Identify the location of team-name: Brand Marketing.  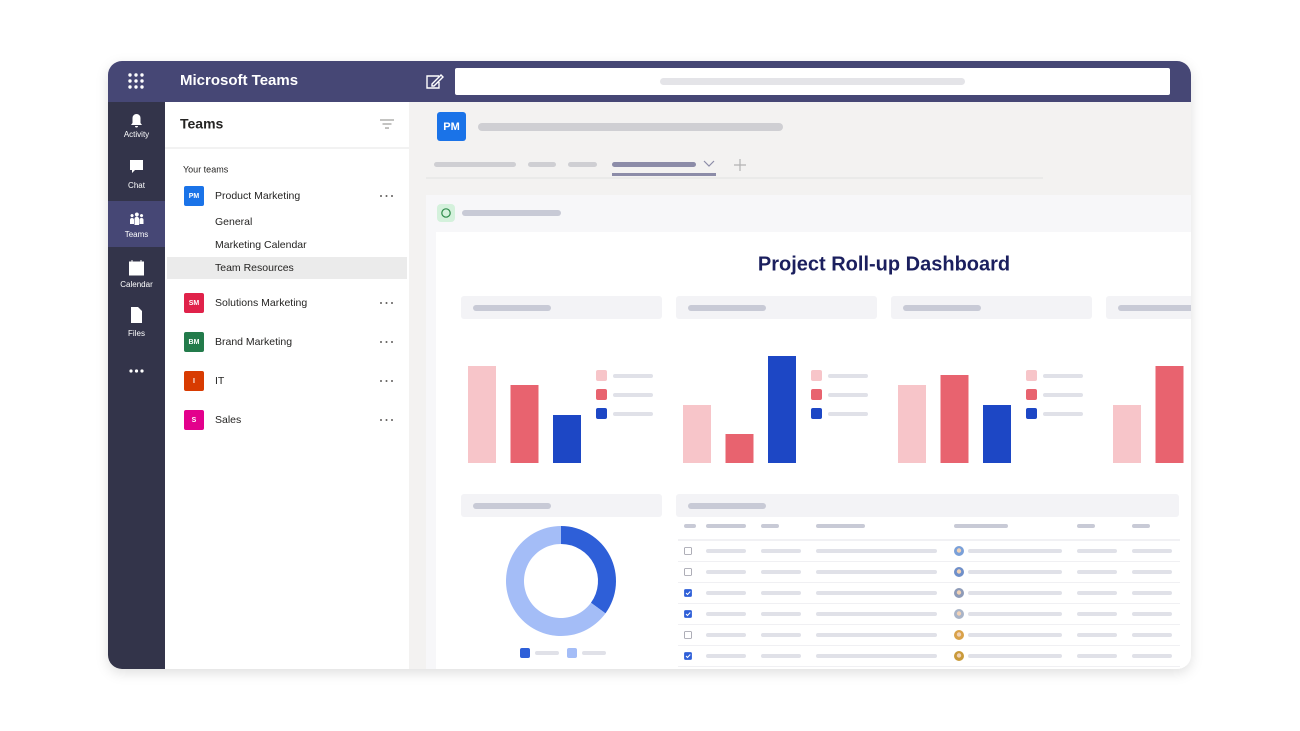
(253, 342).